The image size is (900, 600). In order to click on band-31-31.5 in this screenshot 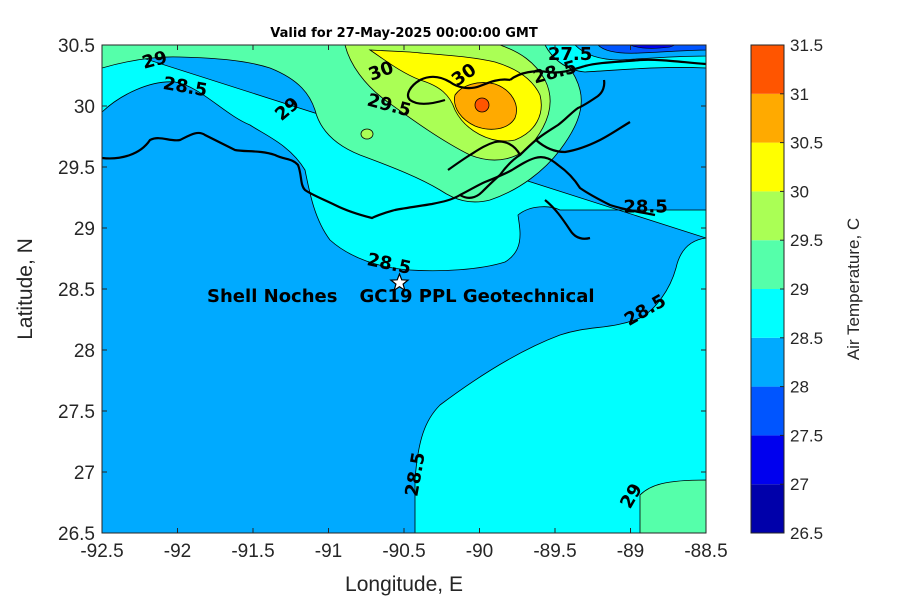, I will do `click(482, 105)`.